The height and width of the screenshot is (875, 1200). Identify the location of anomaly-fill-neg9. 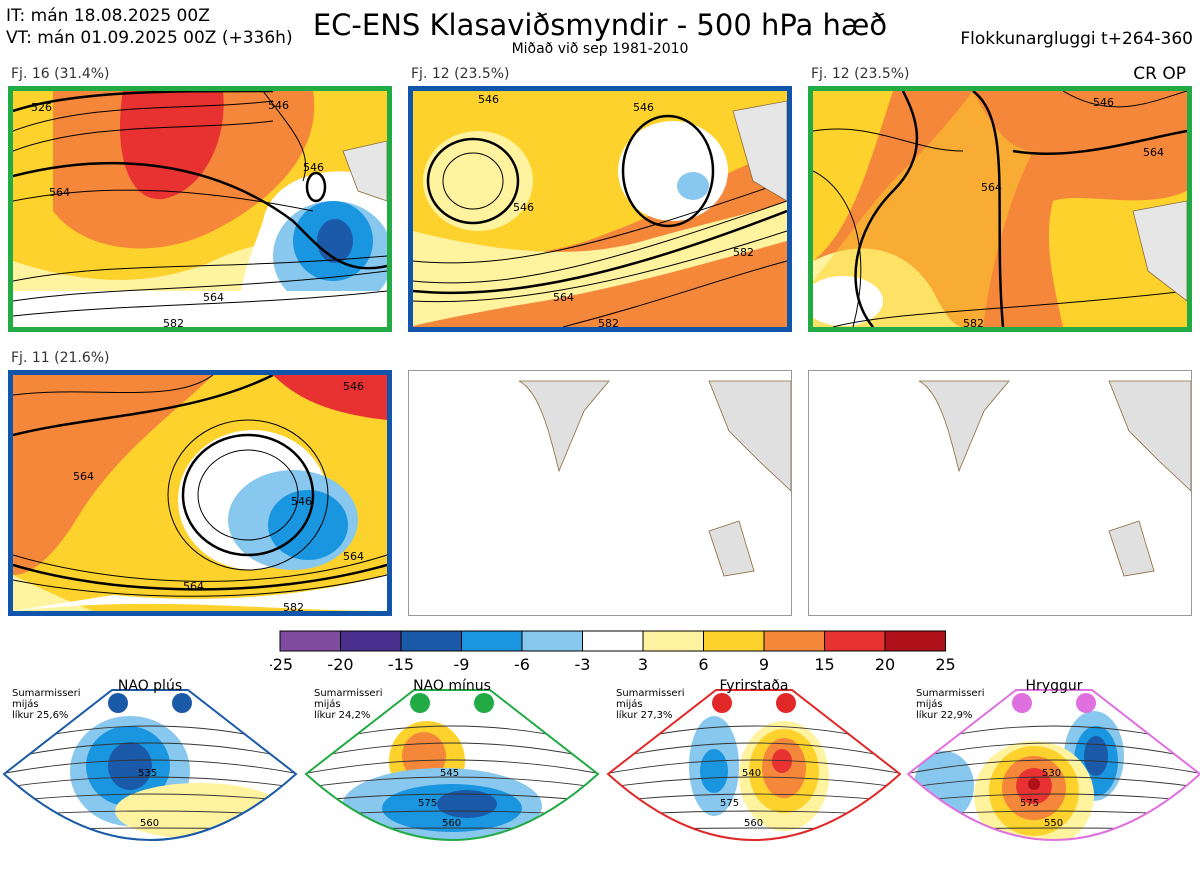
(335, 241).